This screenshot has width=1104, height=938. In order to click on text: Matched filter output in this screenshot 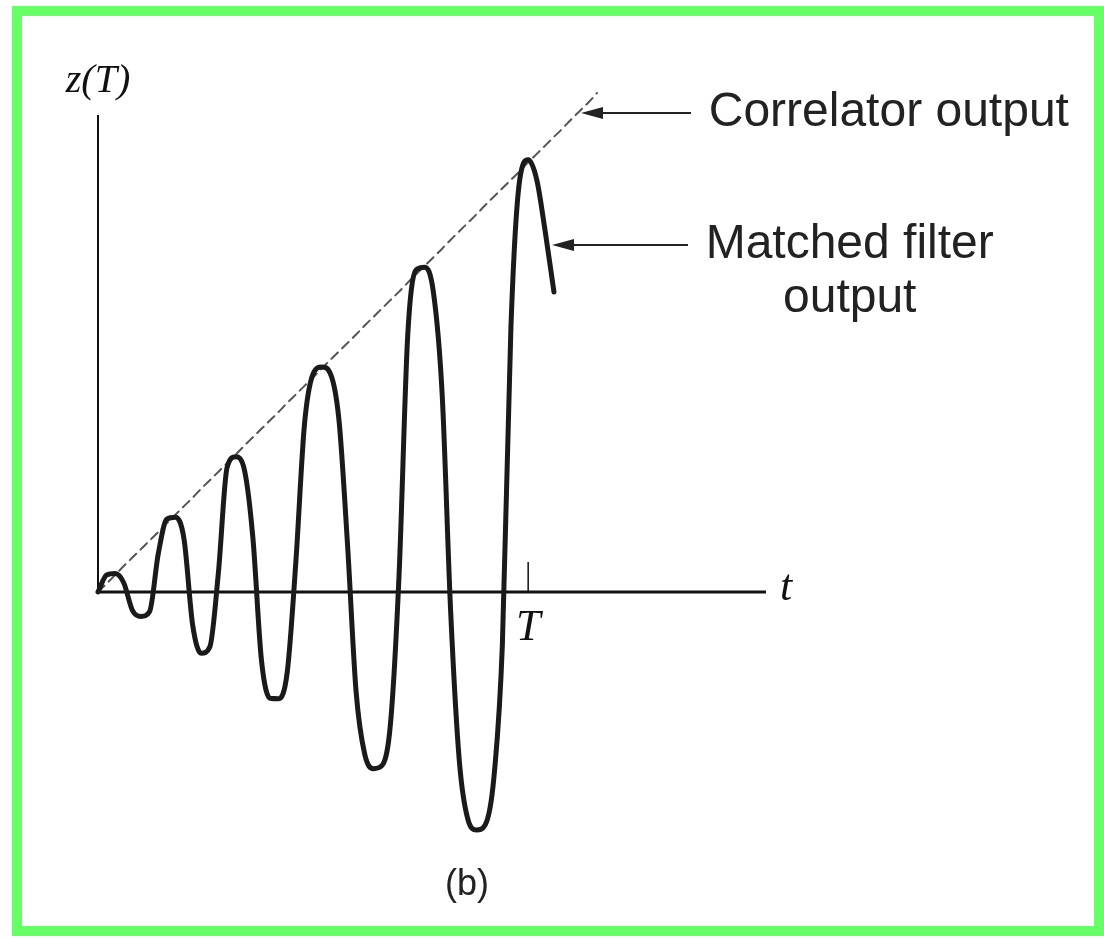, I will do `click(849, 269)`.